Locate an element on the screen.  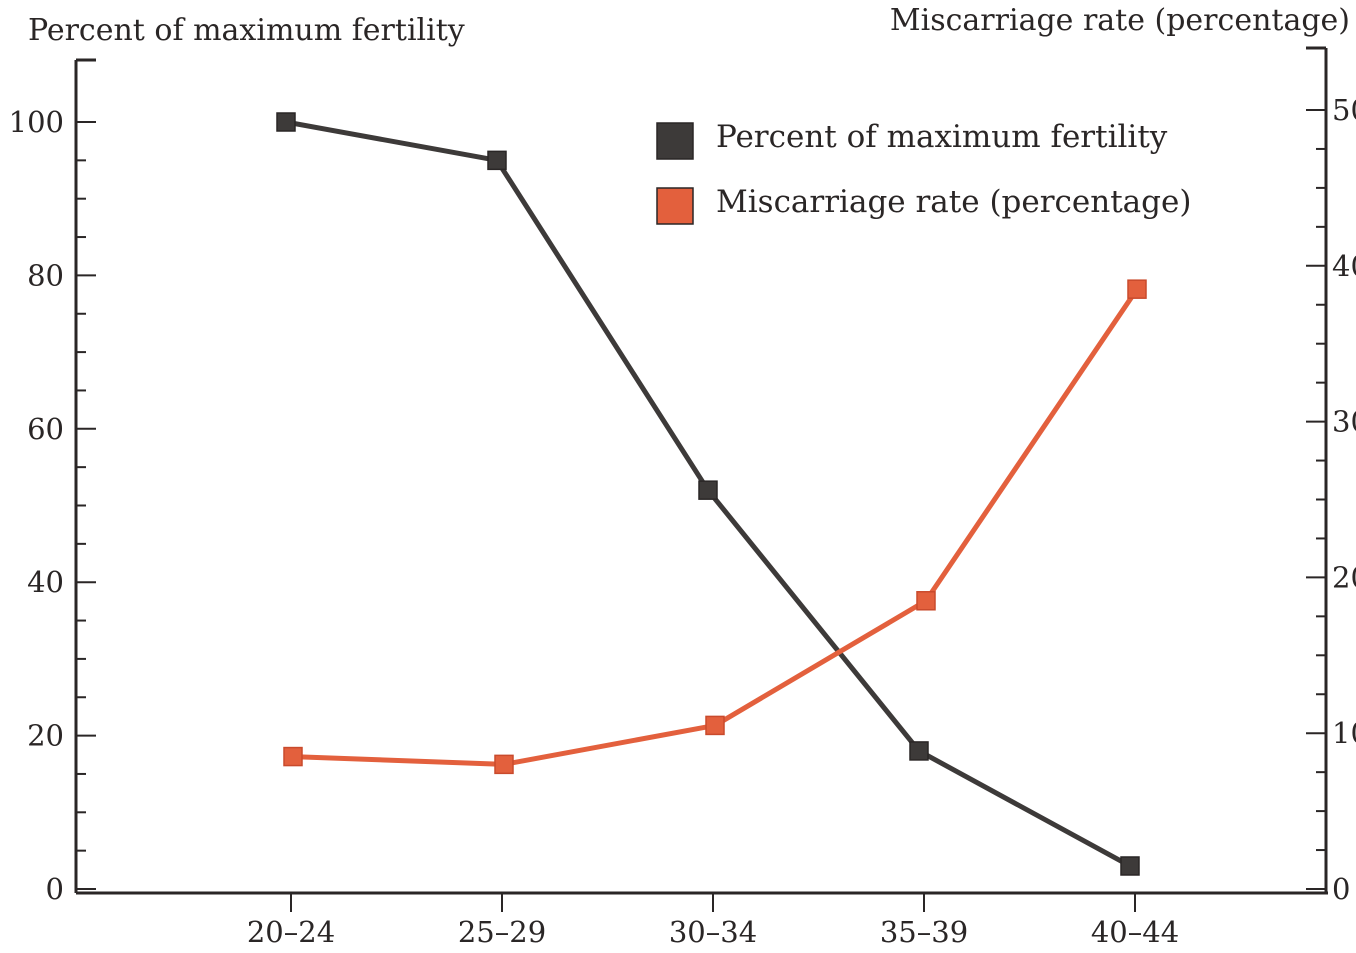
x-axis-ticks: 20–24 25–29 30–34 35–39 40–44 is located at coordinates (713, 921).